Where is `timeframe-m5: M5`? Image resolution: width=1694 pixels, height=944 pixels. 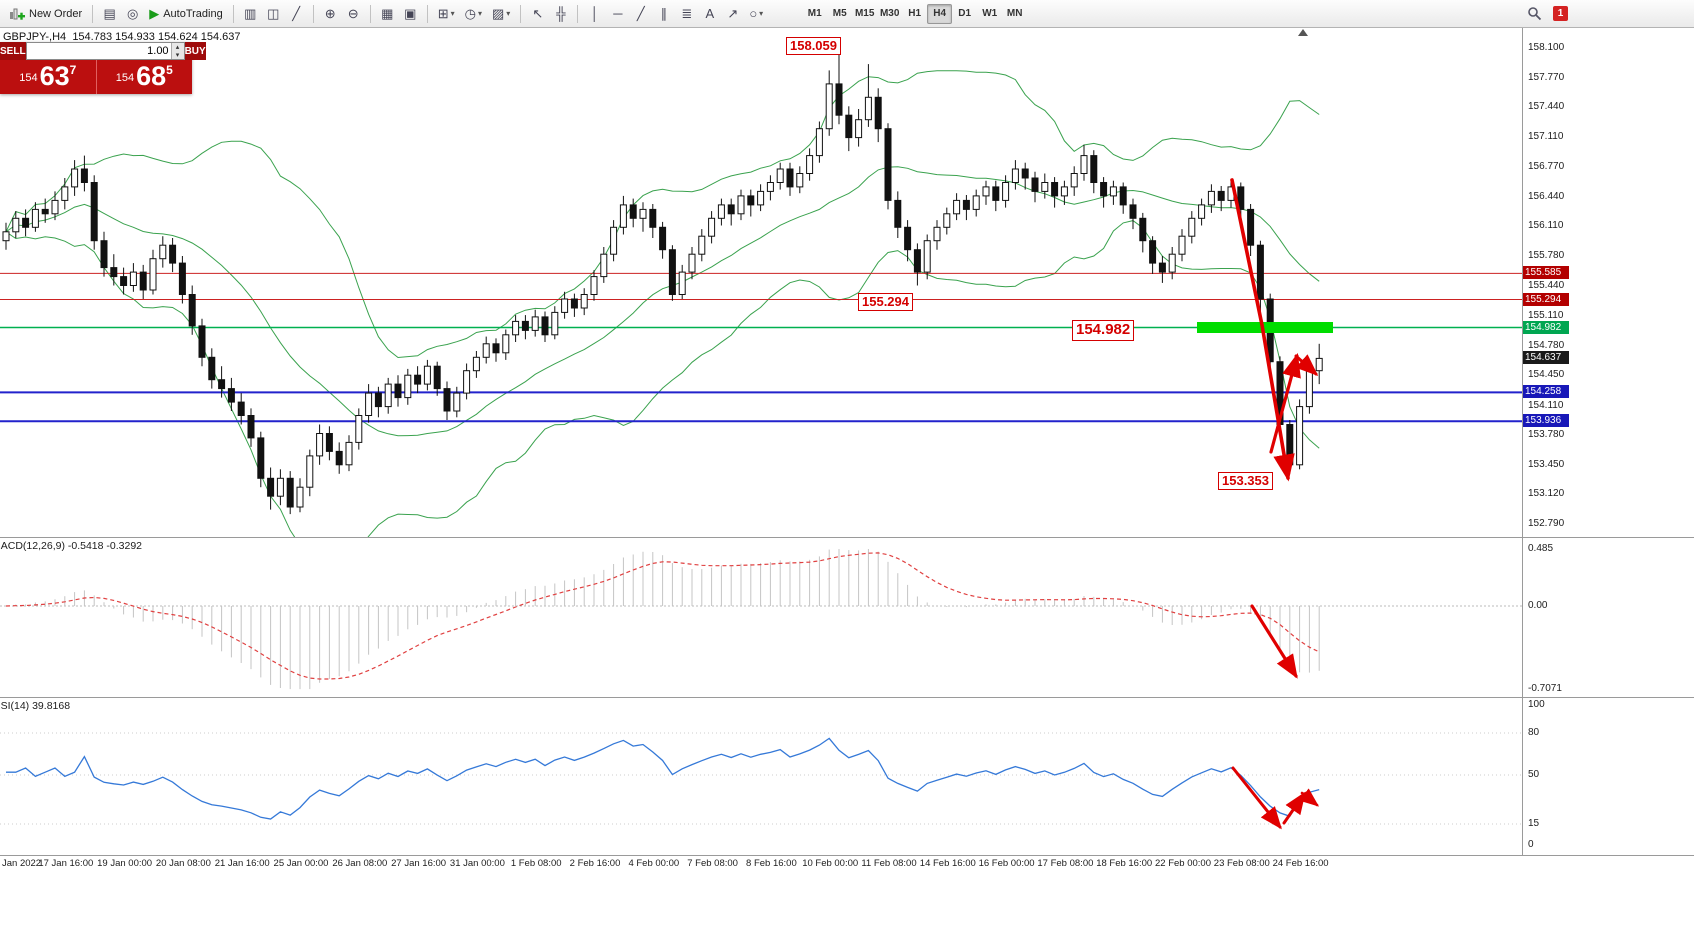 timeframe-m5: M5 is located at coordinates (839, 13).